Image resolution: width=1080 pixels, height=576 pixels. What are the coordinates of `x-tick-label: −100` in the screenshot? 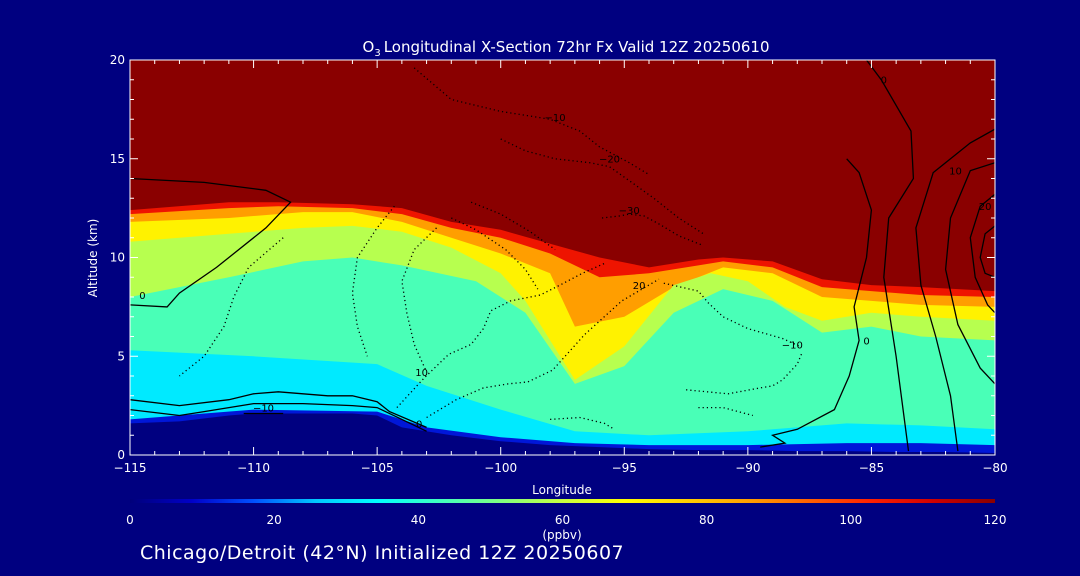 It's located at (500, 468).